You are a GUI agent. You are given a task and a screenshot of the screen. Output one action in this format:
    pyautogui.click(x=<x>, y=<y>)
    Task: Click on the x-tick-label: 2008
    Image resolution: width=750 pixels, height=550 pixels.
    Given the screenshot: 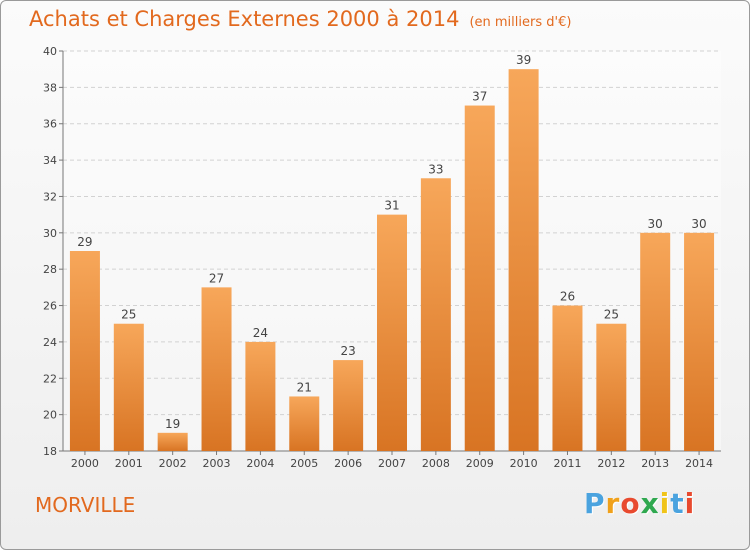 What is the action you would take?
    pyautogui.click(x=436, y=463)
    